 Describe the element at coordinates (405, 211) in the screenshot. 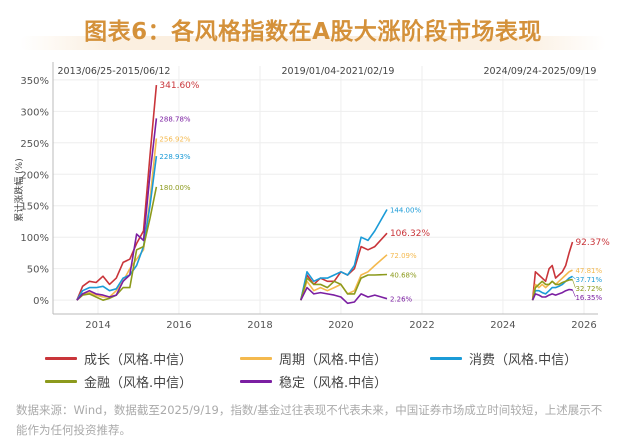

I see `end-value-label: 144.00%` at that location.